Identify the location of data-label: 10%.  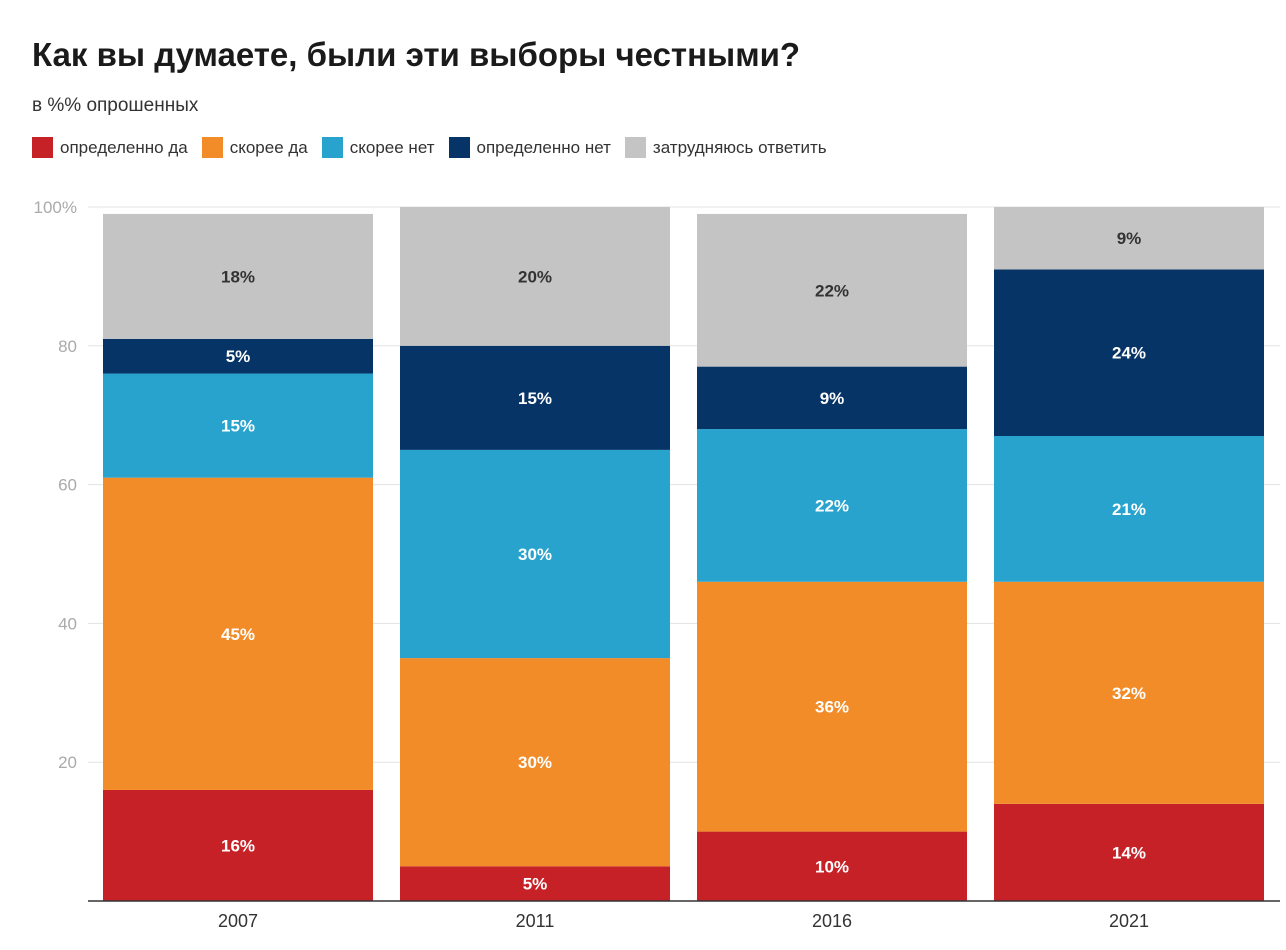
(832, 866).